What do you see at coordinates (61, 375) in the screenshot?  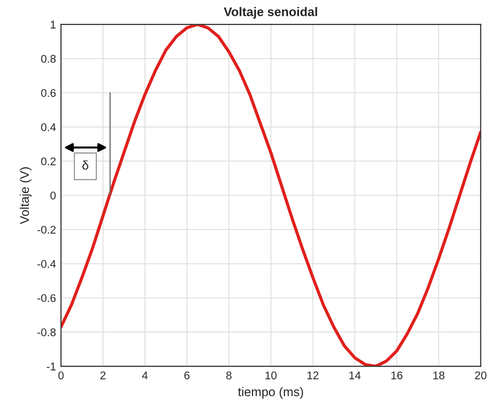 I see `x-tick-label: 0` at bounding box center [61, 375].